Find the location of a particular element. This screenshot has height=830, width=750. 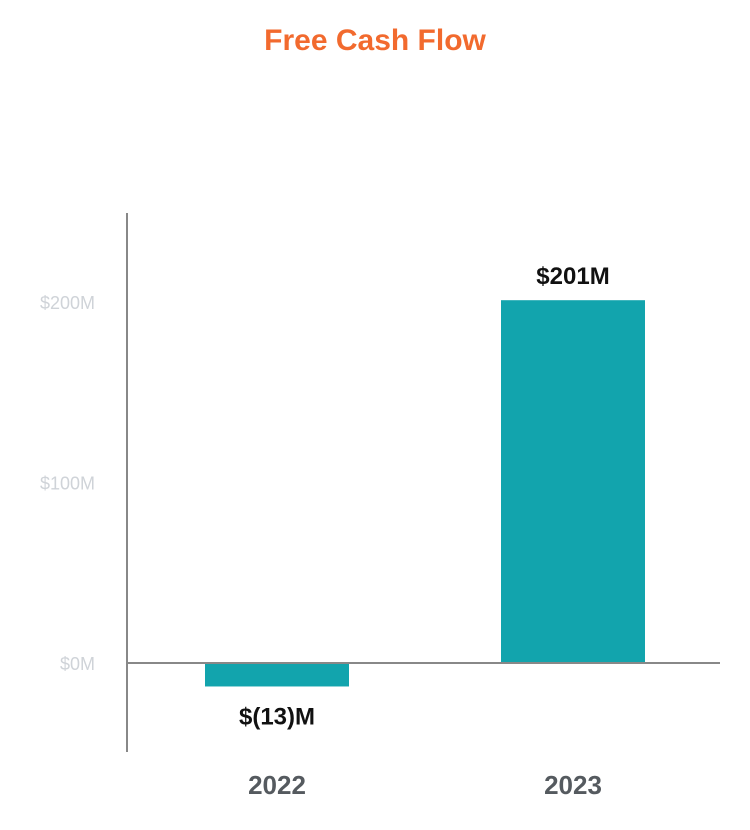

bar-2023 is located at coordinates (573, 481).